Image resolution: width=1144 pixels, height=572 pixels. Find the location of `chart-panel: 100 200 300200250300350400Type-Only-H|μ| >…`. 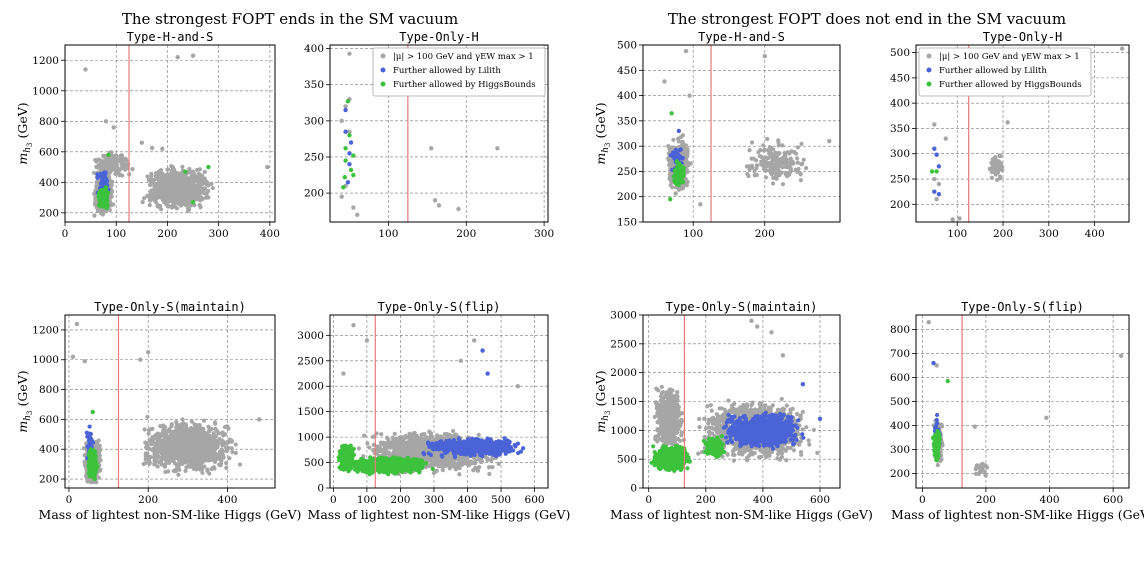

chart-panel: 100 200 300200250300350400Type-Only-H|μ| >… is located at coordinates (429, 135).